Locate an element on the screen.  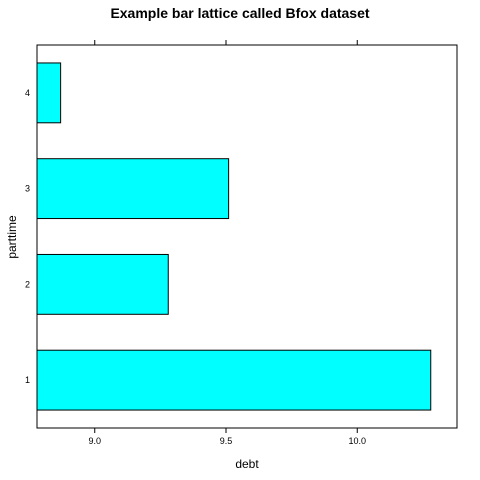
y-tick-label-1: 1 is located at coordinates (27, 380).